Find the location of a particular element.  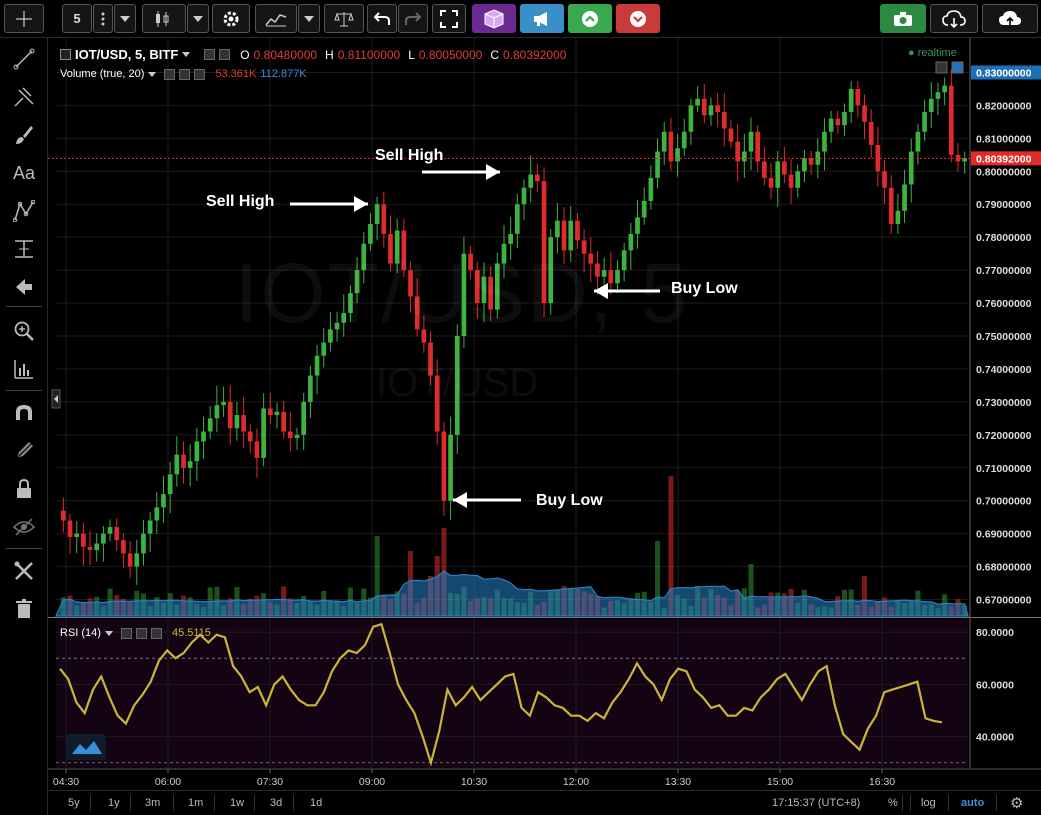

pattern-tool is located at coordinates (24, 211).